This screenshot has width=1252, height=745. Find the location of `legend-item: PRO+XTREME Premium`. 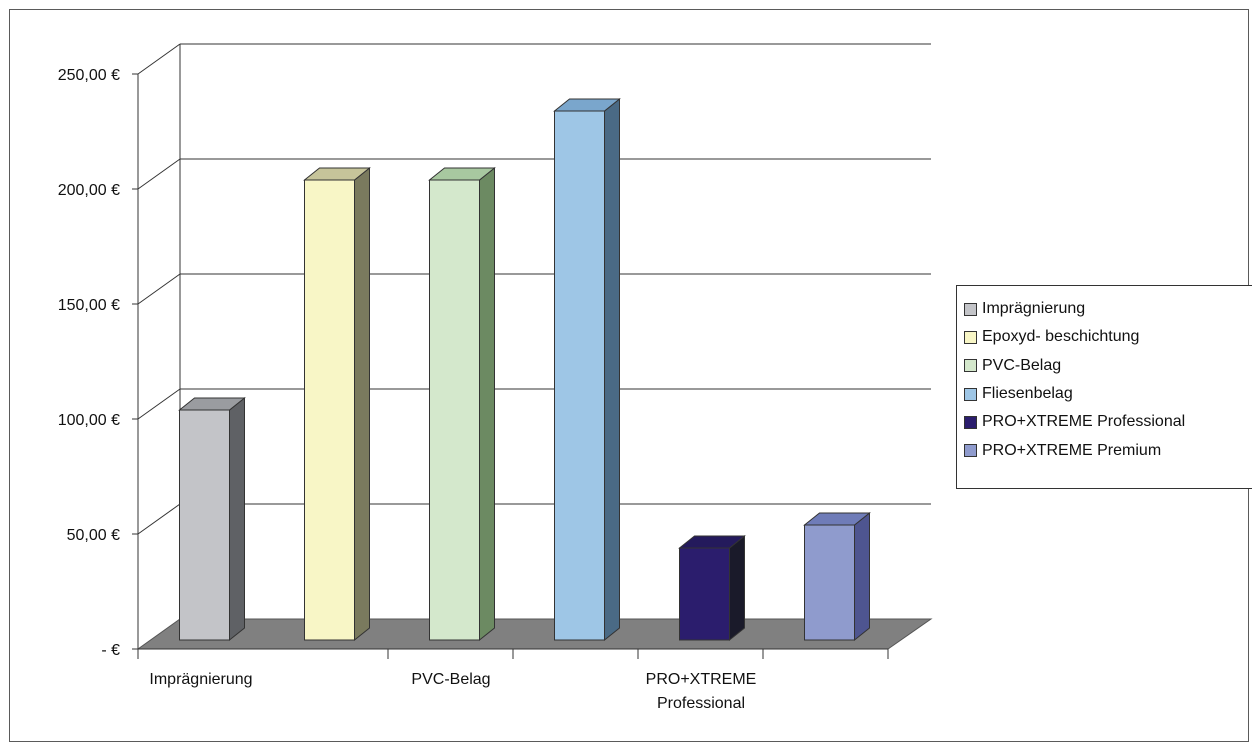

legend-item: PRO+XTREME Premium is located at coordinates (1108, 450).